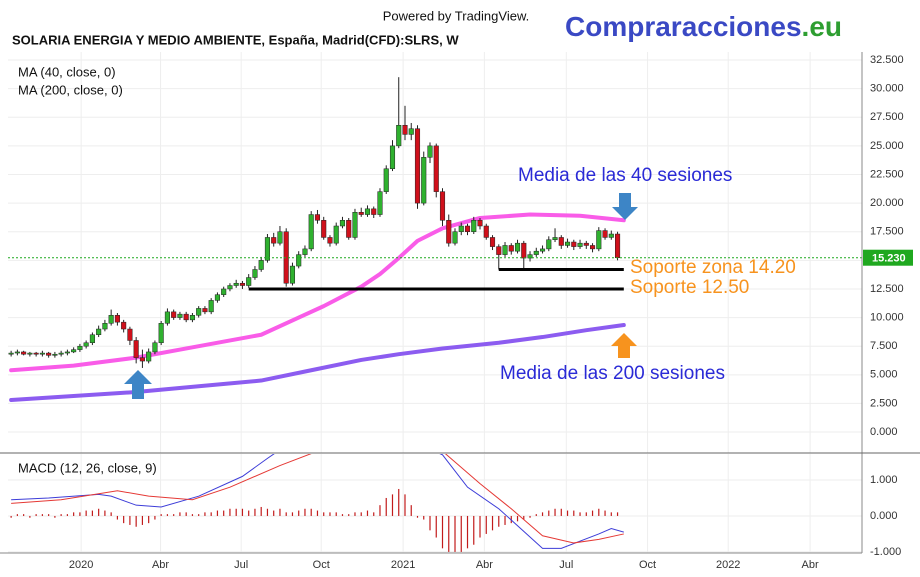 The width and height of the screenshot is (920, 577). Describe the element at coordinates (689, 287) in the screenshot. I see `annotation: Soporte 12.50` at that location.